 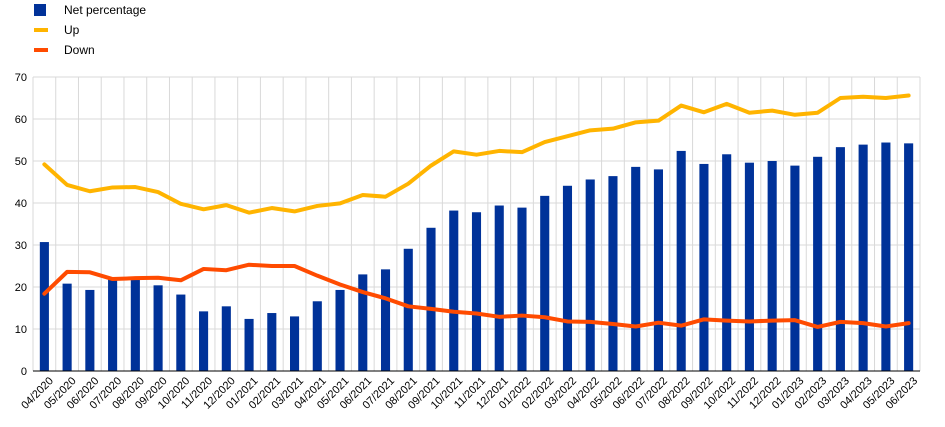 I want to click on y-tick-label: 0, so click(x=24, y=372).